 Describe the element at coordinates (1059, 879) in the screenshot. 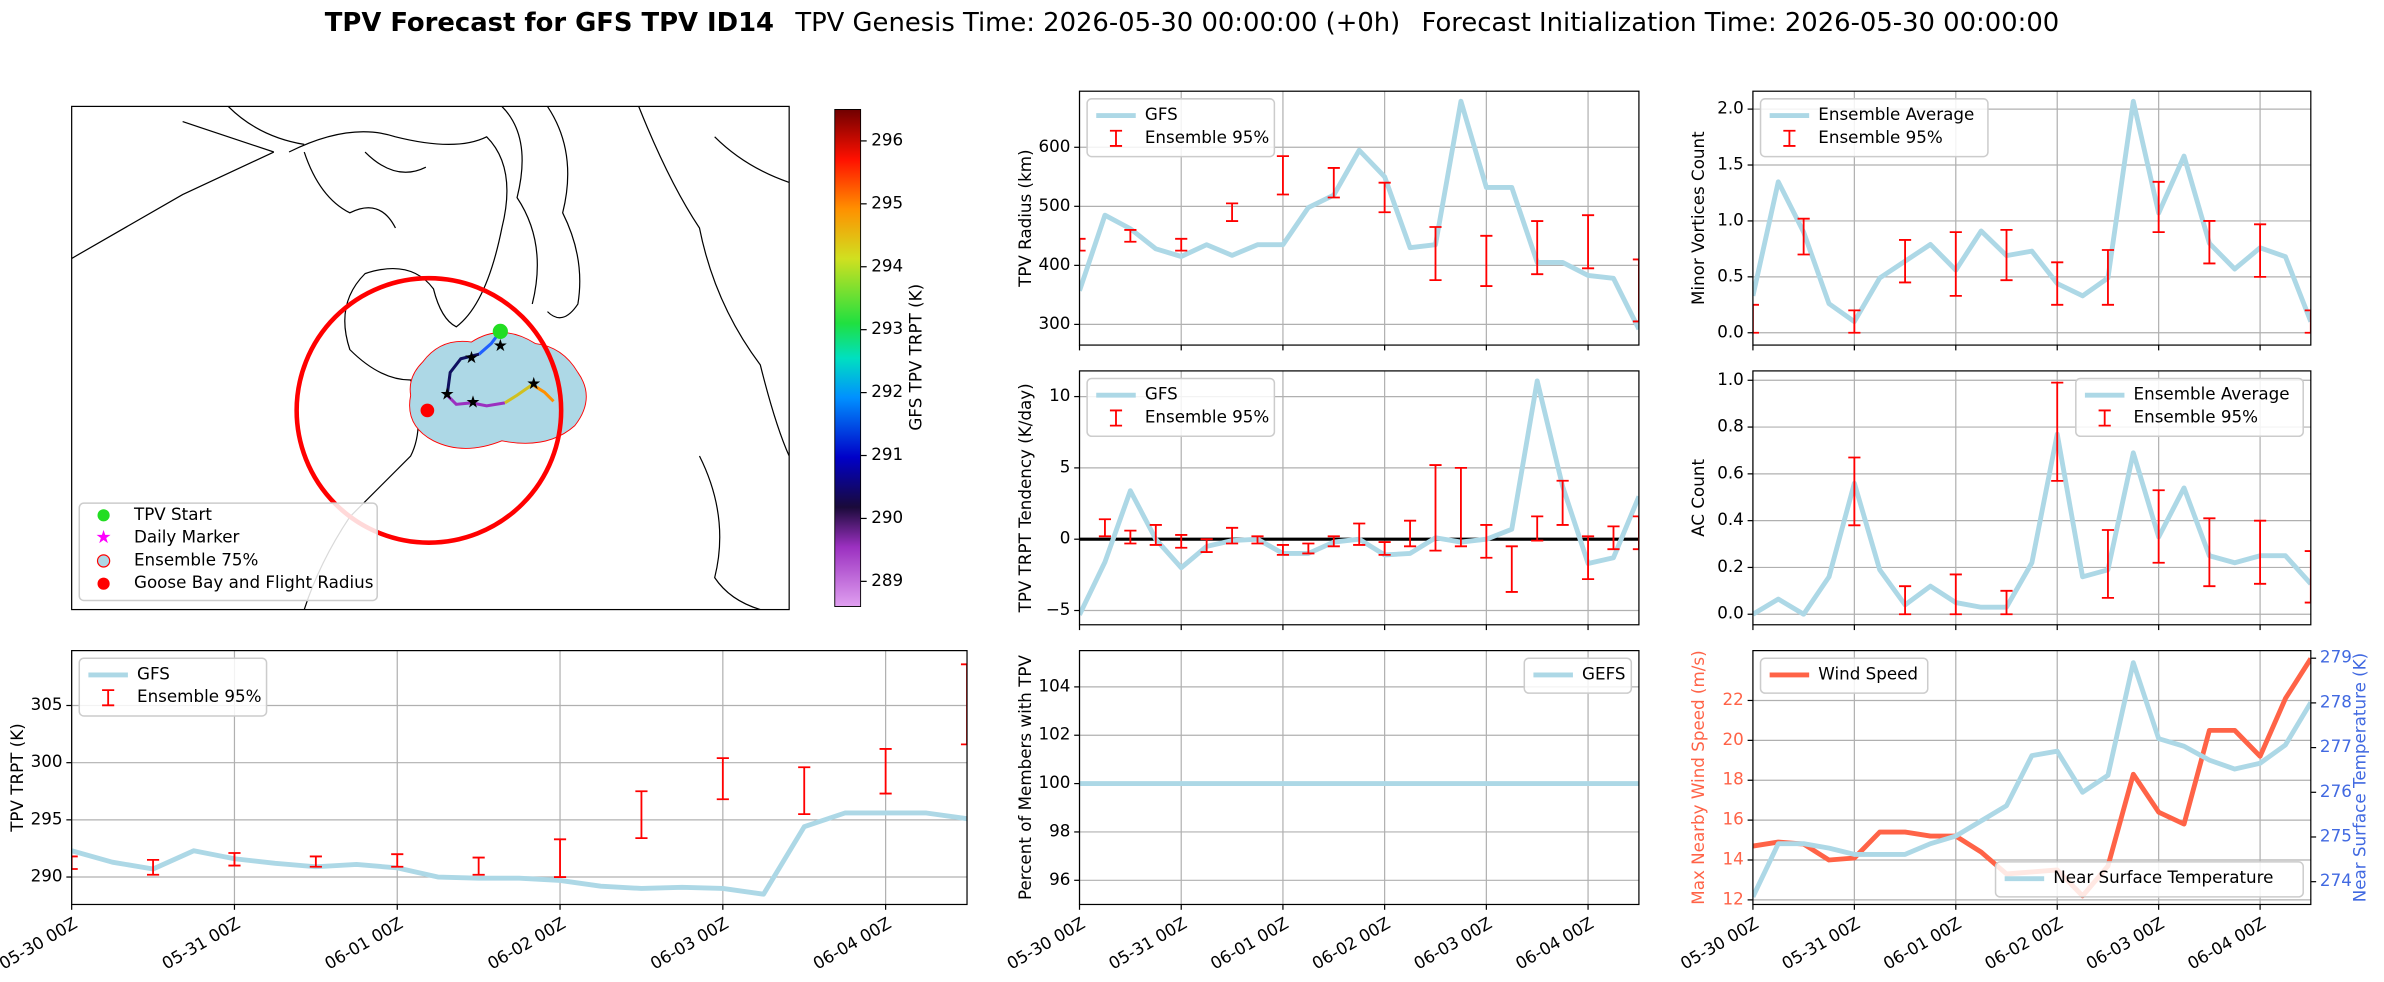

I see `y-tick-label: 96` at that location.